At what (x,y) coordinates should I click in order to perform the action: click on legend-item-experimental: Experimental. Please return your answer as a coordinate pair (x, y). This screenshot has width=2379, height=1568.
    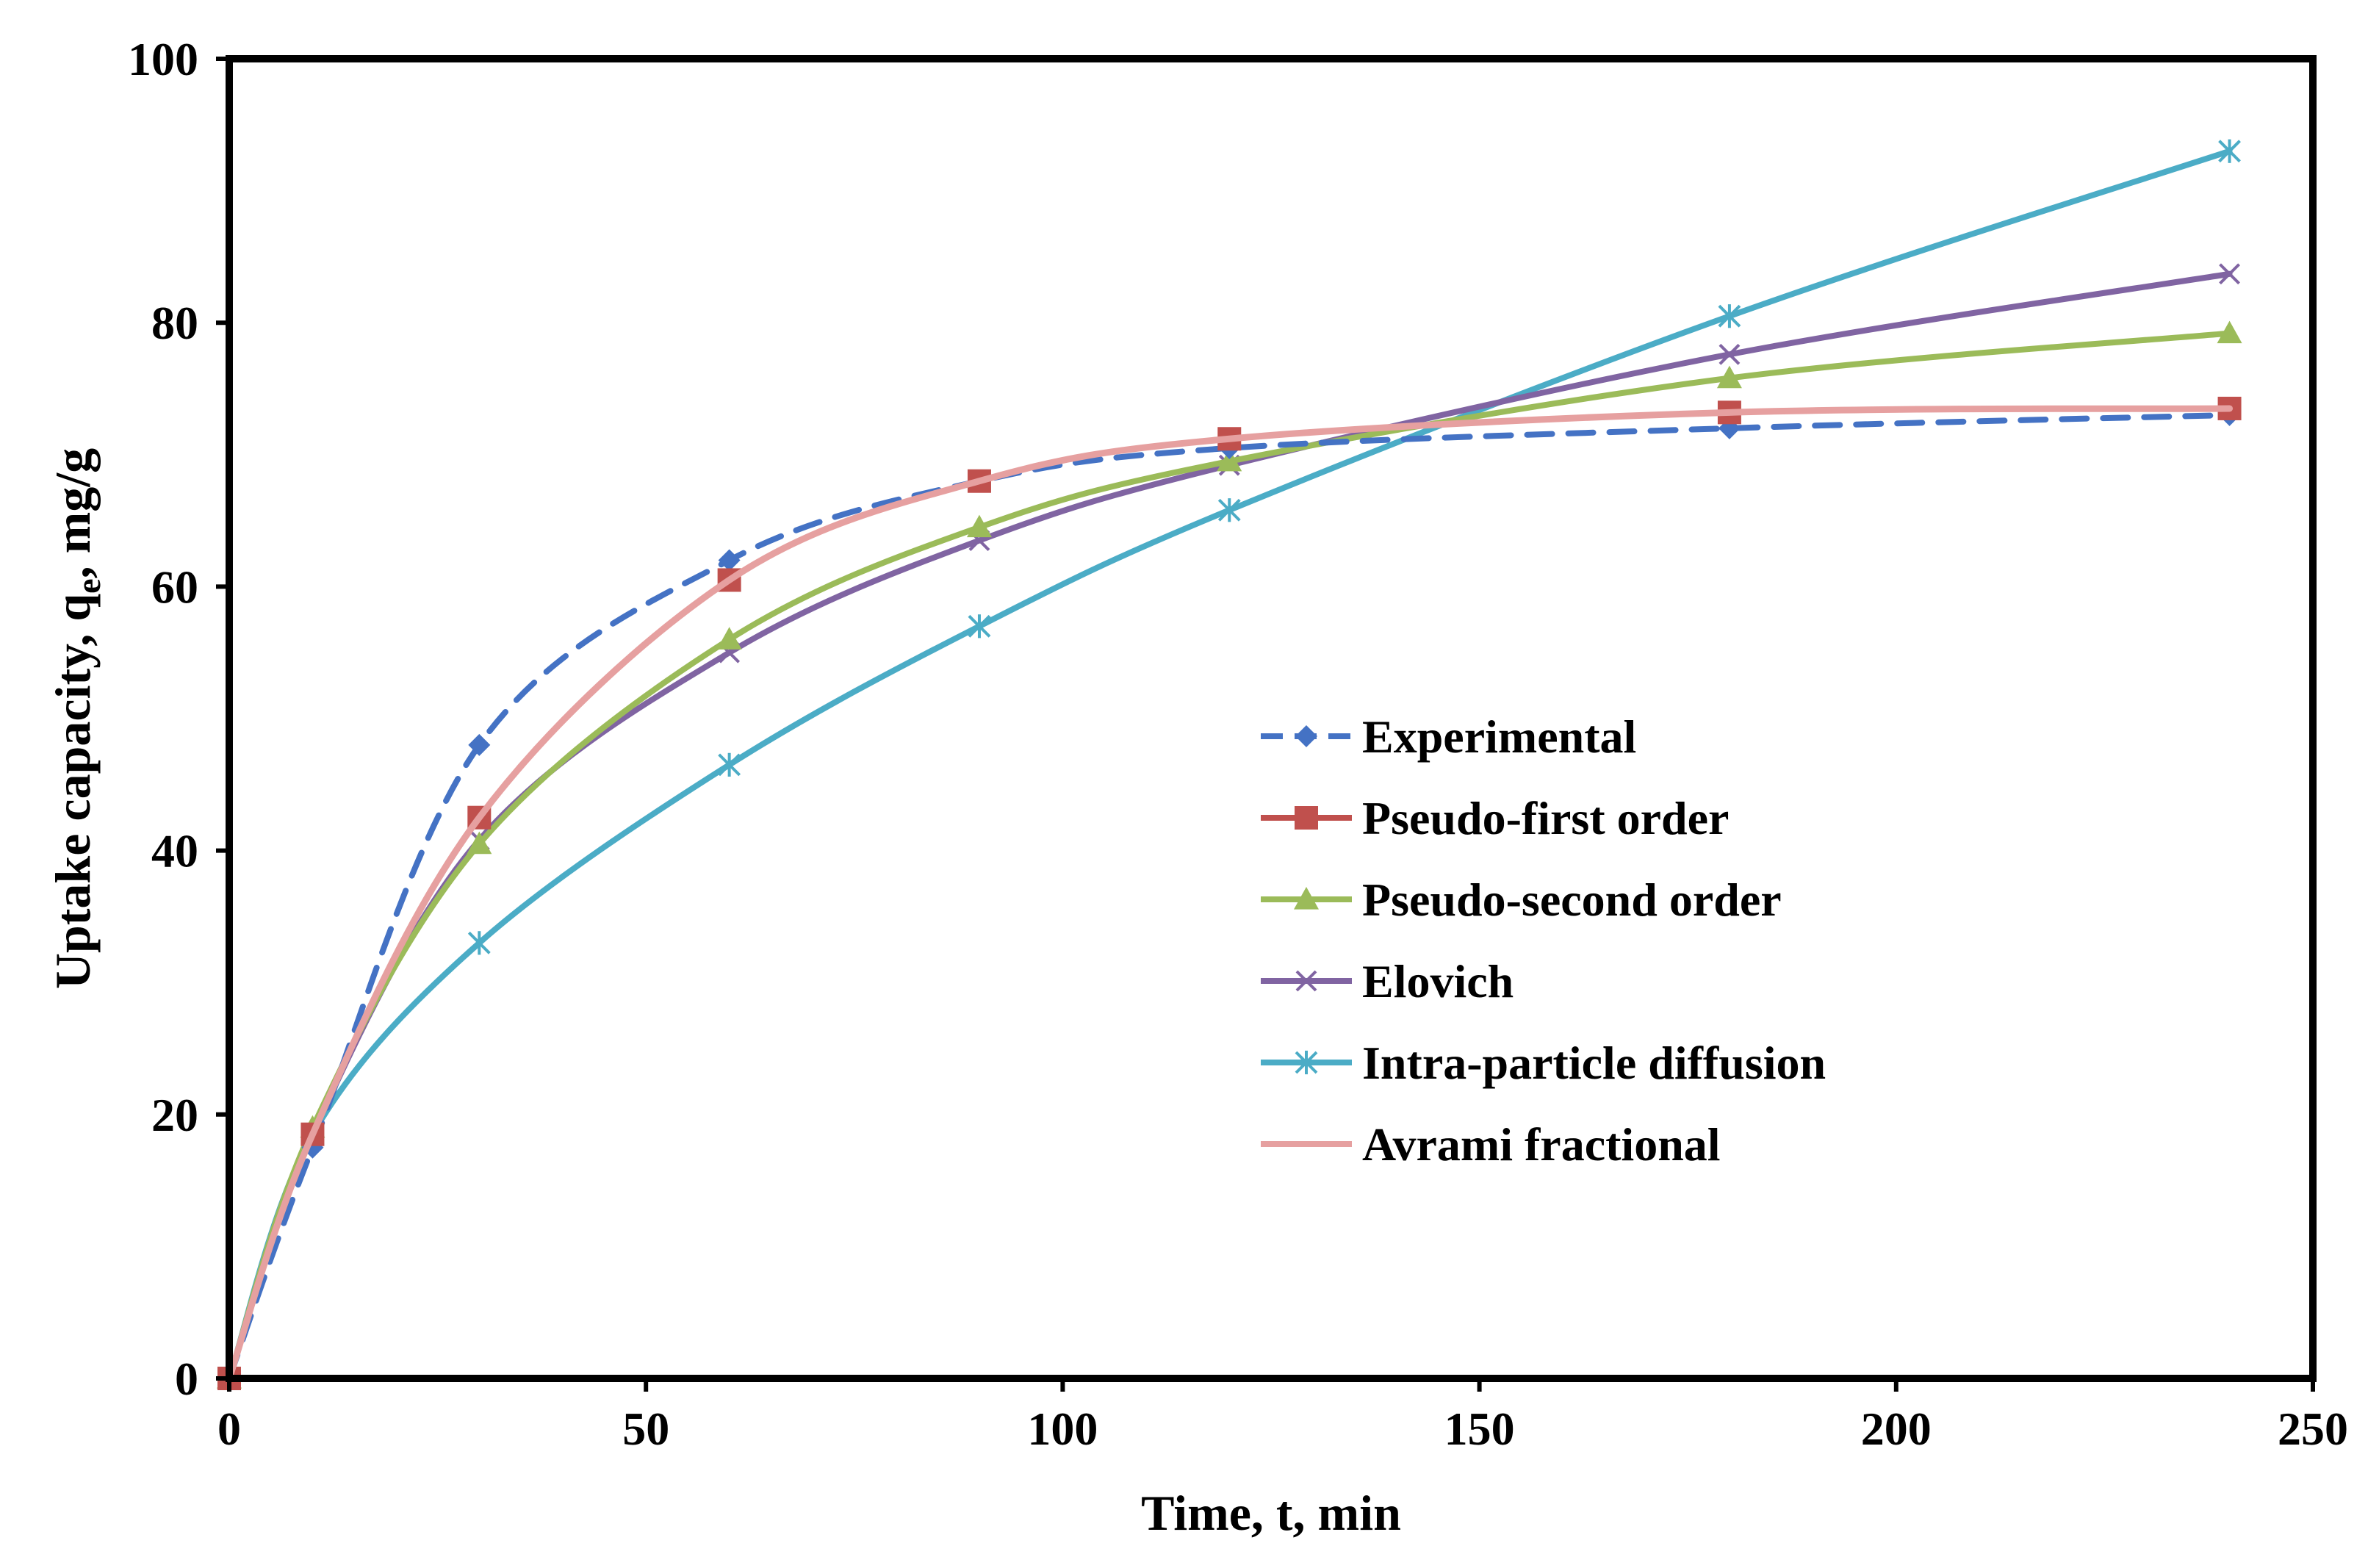
    Looking at the image, I should click on (1448, 737).